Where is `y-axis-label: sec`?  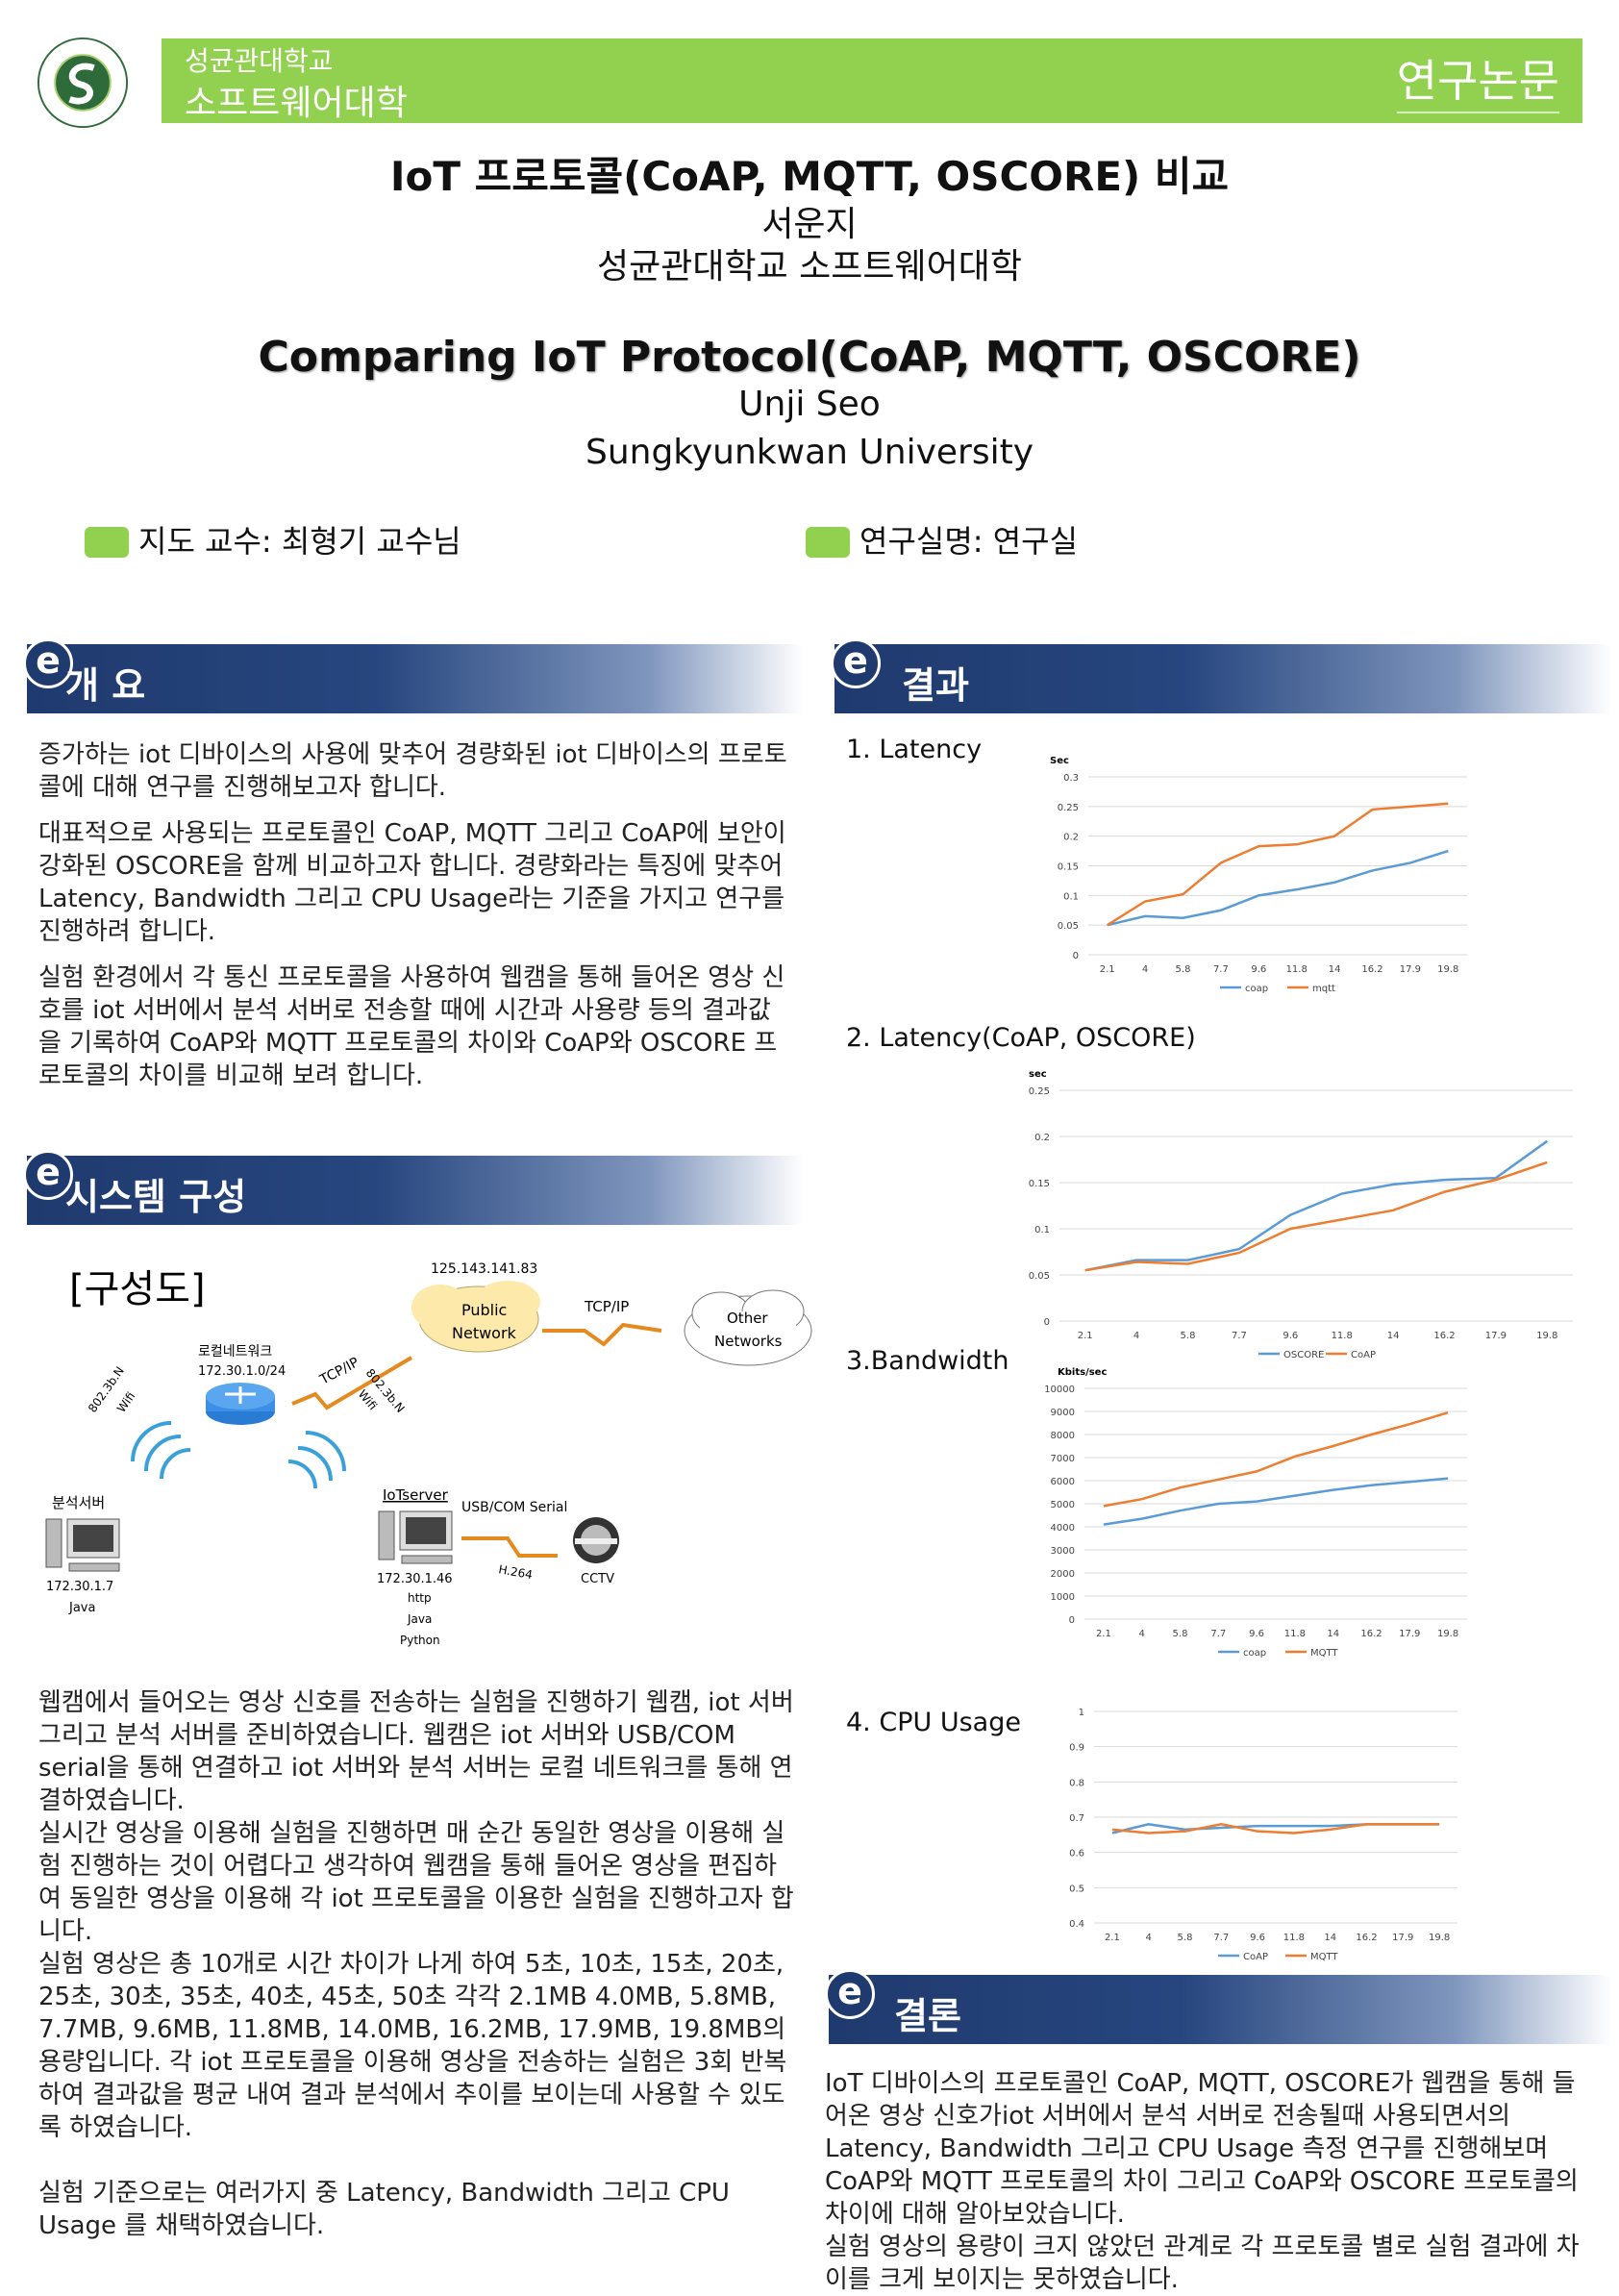 y-axis-label: sec is located at coordinates (1038, 1074).